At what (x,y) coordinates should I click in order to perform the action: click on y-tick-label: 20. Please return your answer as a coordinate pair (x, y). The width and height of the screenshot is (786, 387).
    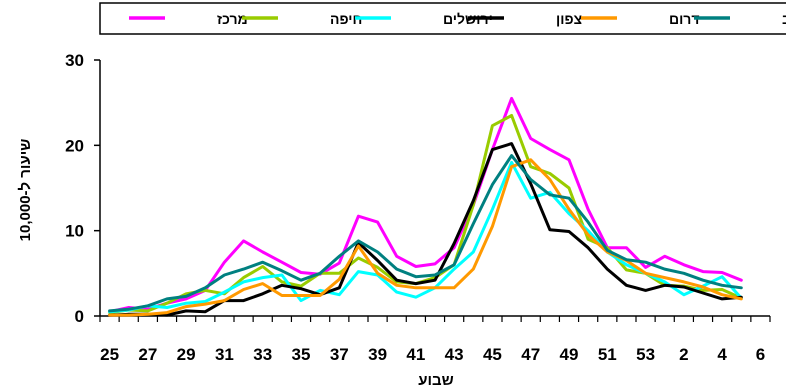
    Looking at the image, I should click on (74, 145).